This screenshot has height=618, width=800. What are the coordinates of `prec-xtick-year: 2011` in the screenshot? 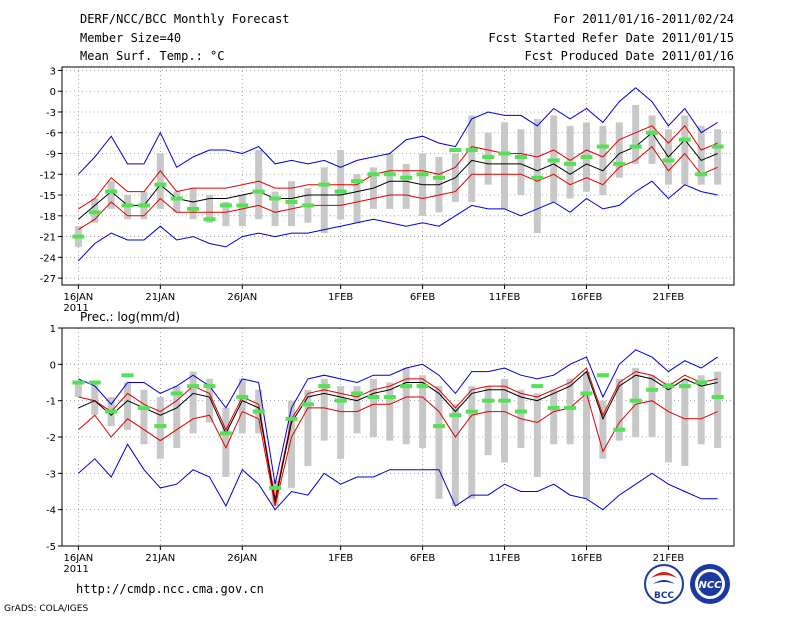 It's located at (75, 569).